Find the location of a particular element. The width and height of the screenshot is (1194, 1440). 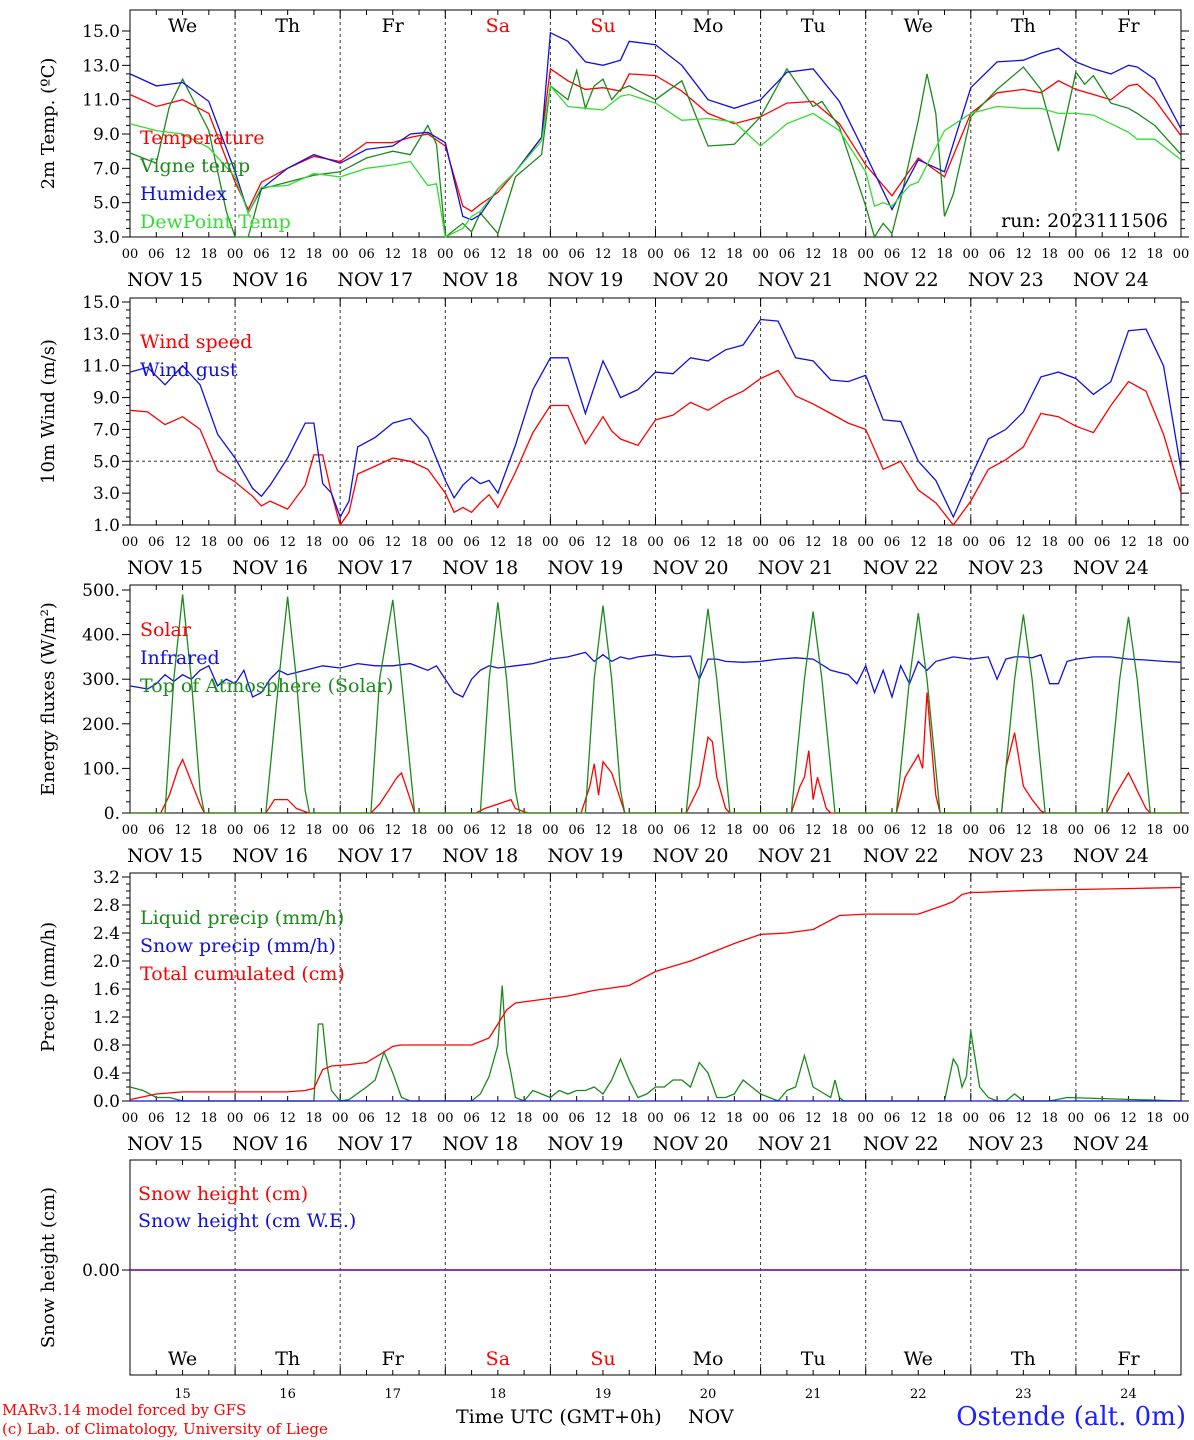

series-line-wind-speed is located at coordinates (655, 448).